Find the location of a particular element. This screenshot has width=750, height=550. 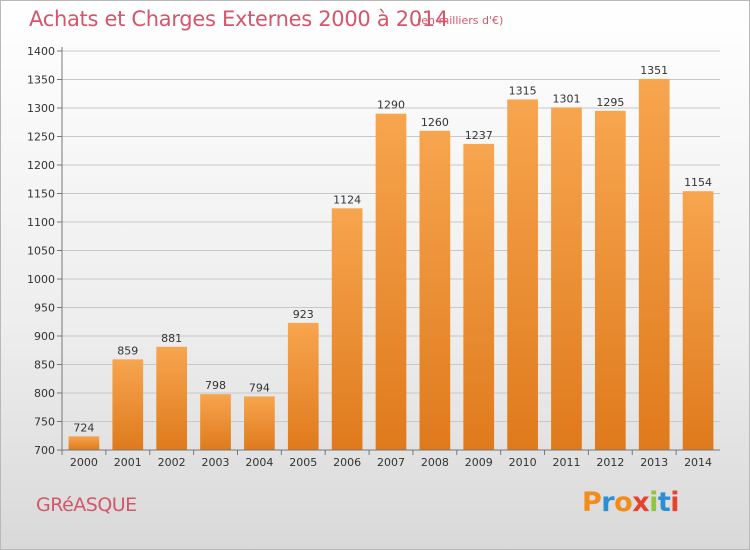

y-tick-label: 850 is located at coordinates (44, 365).